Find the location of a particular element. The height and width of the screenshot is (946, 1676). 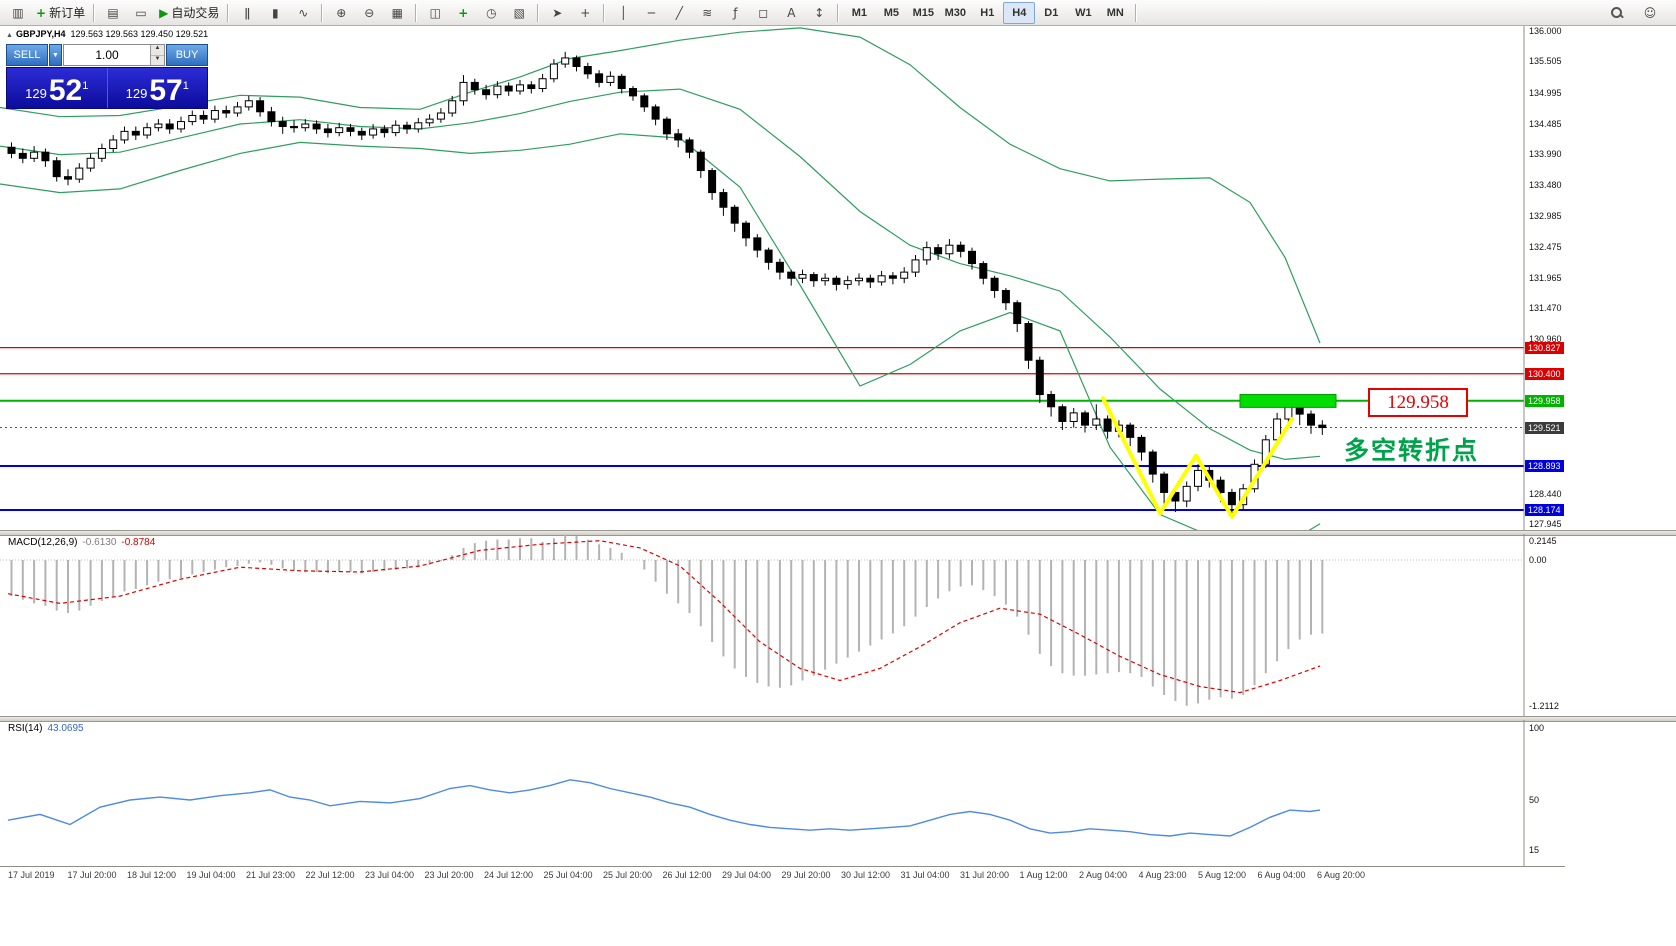

trendline-icon: ╱ is located at coordinates (679, 12).